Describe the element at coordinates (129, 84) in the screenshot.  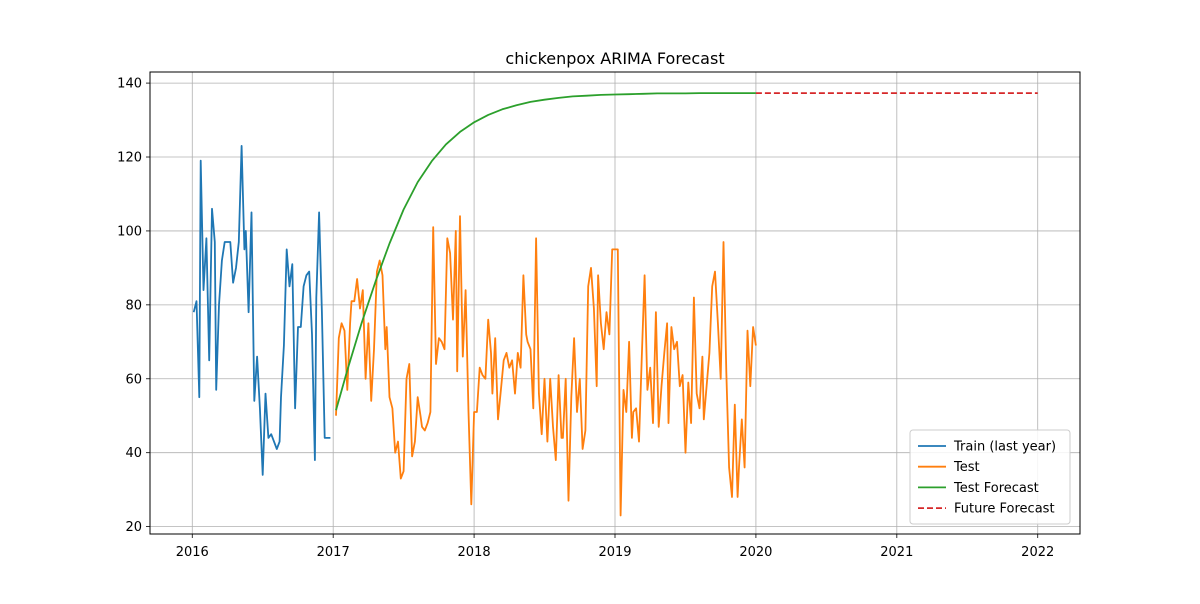
I see `y-tick-label: 140` at that location.